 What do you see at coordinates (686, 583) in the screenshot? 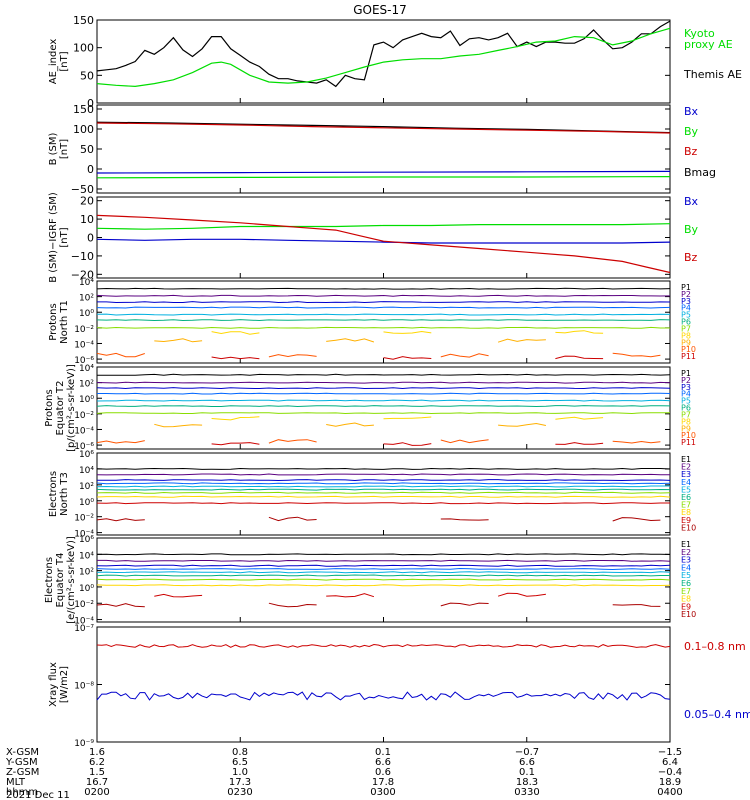
I see `channel-label-e6: E6` at bounding box center [686, 583].